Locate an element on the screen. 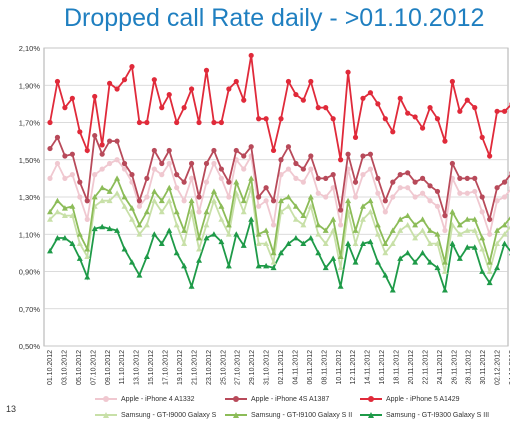  y-tick-label: 1,50% is located at coordinates (30, 160).